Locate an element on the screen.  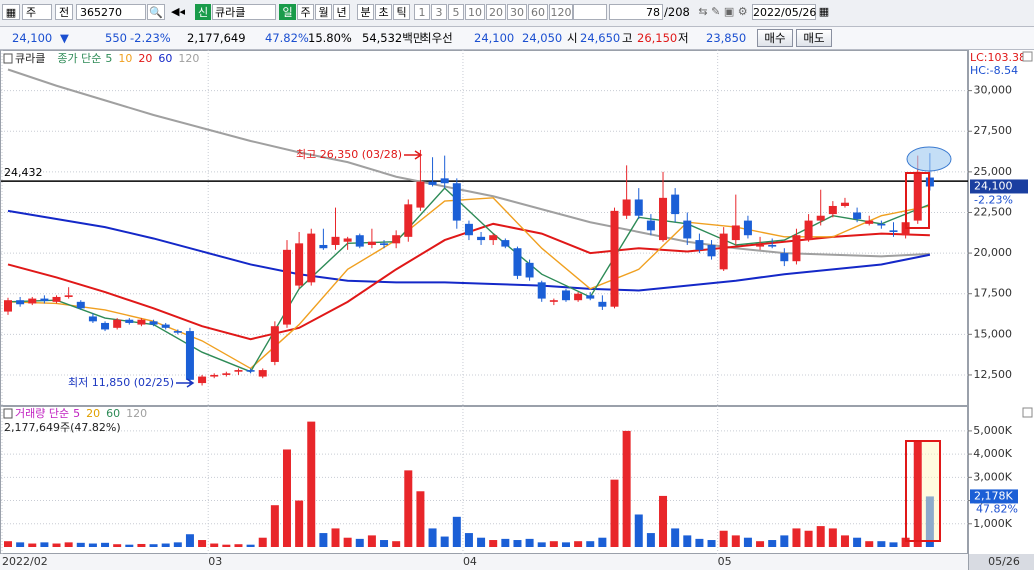
legend-entry: 5 is located at coordinates (108, 58).